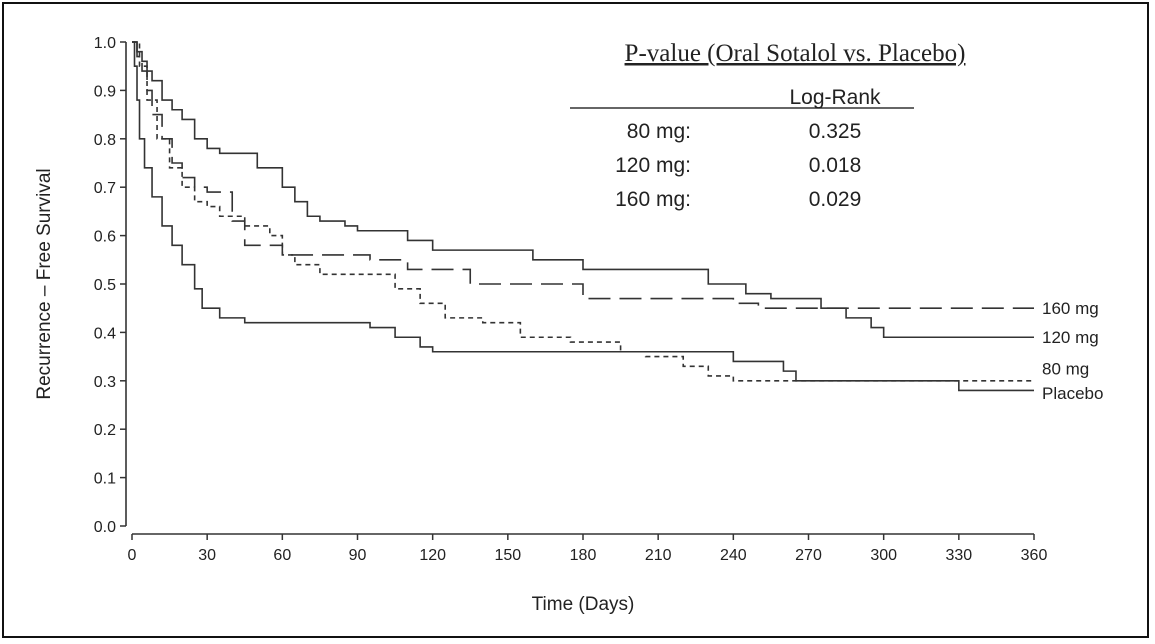 The height and width of the screenshot is (644, 1155). What do you see at coordinates (733, 555) in the screenshot?
I see `x-tick-label: 240` at bounding box center [733, 555].